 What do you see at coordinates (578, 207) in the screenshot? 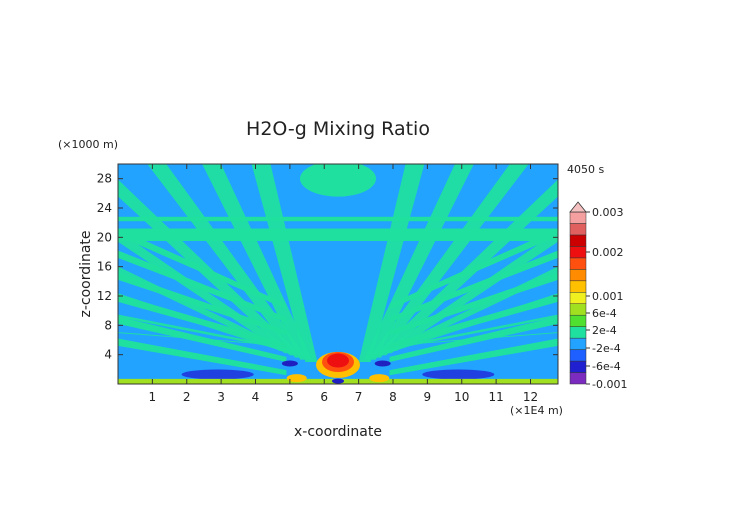
I see `colorbar-extend-triangle` at bounding box center [578, 207].